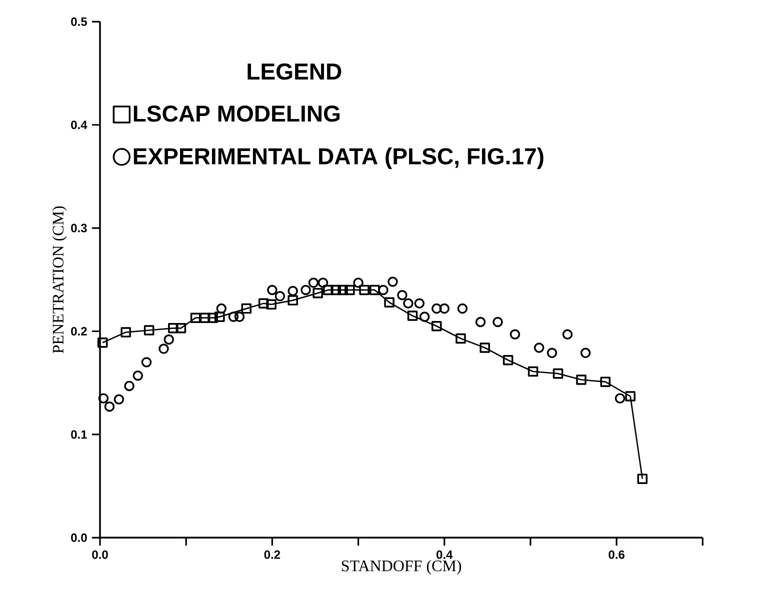 The width and height of the screenshot is (775, 595). Describe the element at coordinates (339, 159) in the screenshot. I see `legend-label: EXPERIMENTAL DATA (PLSC, FIG.17)` at that location.